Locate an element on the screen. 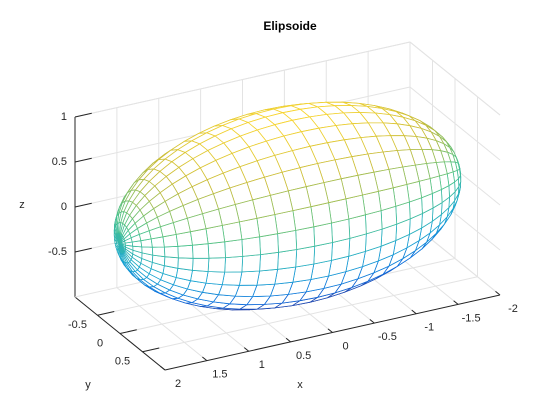 This screenshot has height=420, width=560. x-tick-label: -1.5 is located at coordinates (471, 318).